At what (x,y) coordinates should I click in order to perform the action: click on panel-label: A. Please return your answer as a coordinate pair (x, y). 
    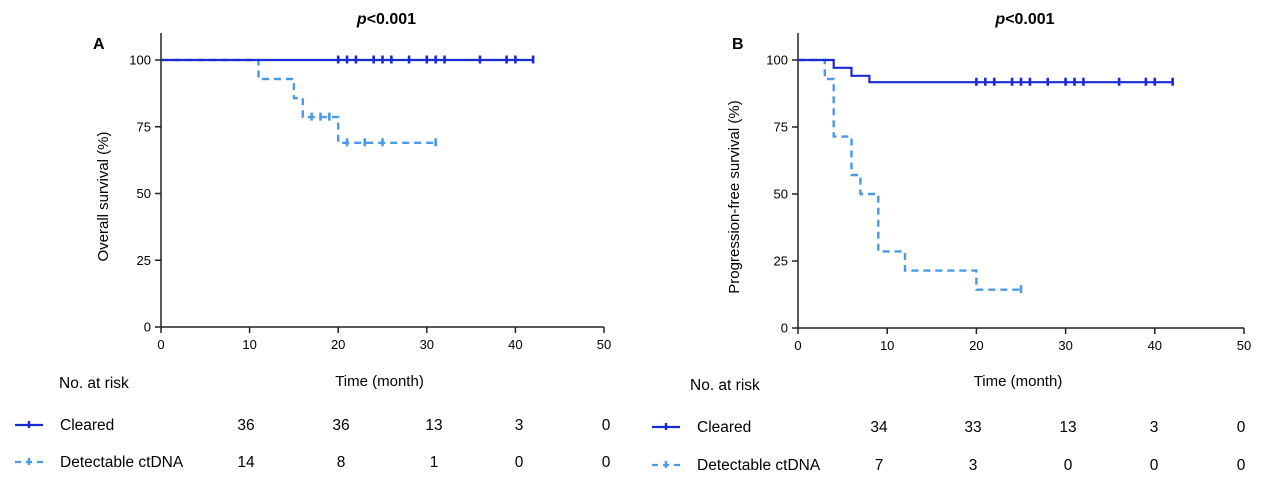
    Looking at the image, I should click on (99, 44).